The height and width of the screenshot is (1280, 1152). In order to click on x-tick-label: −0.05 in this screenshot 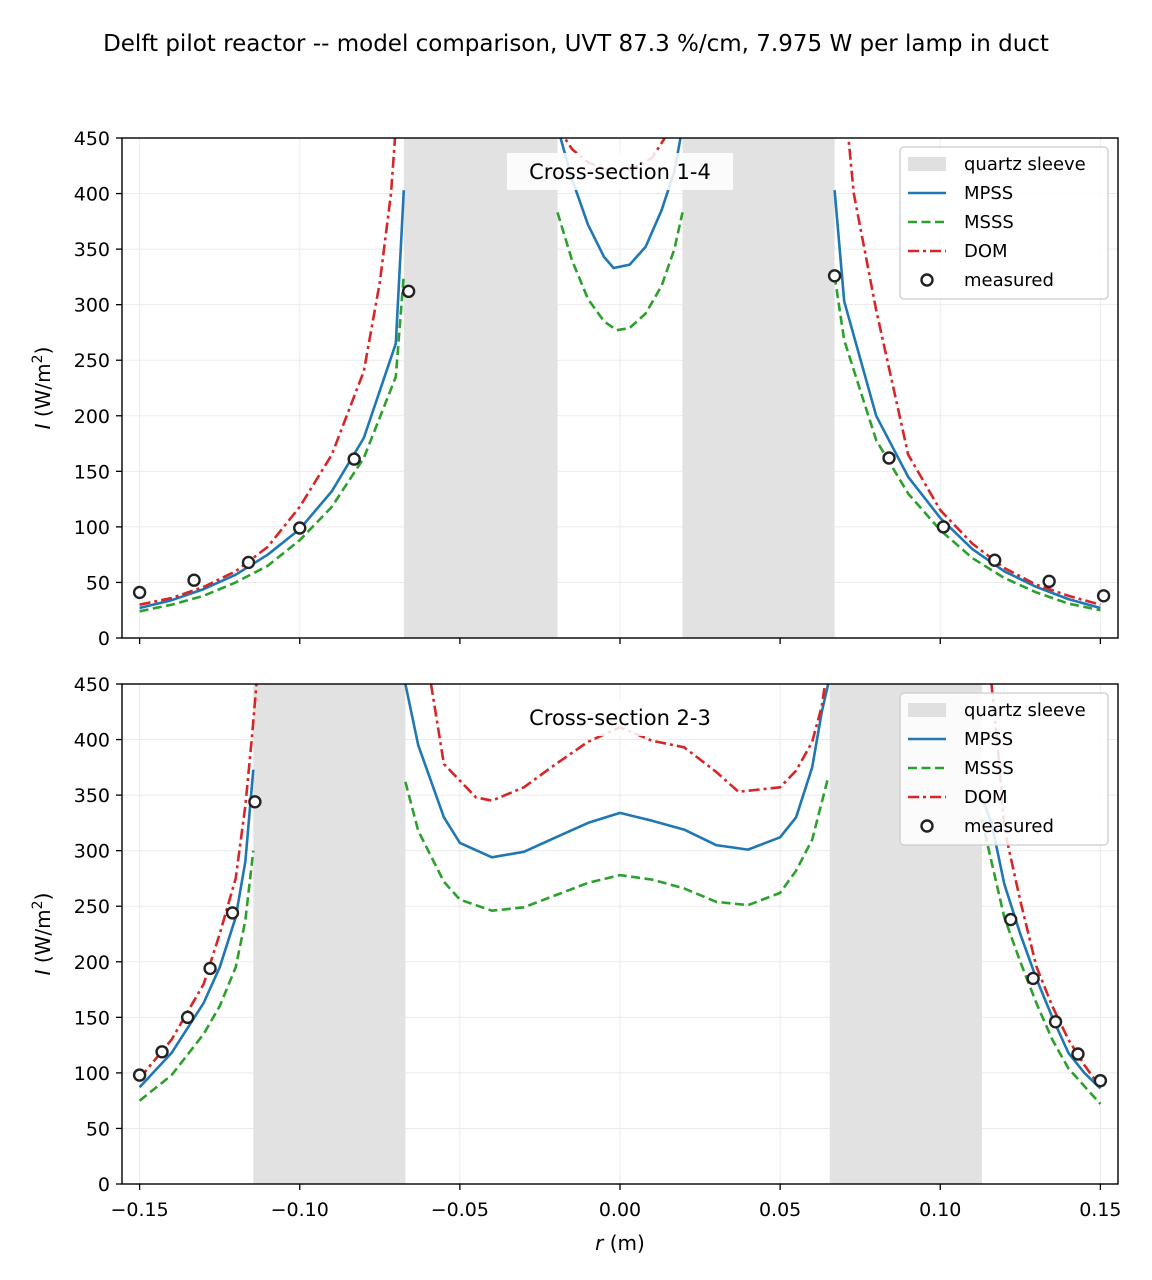, I will do `click(460, 1210)`.